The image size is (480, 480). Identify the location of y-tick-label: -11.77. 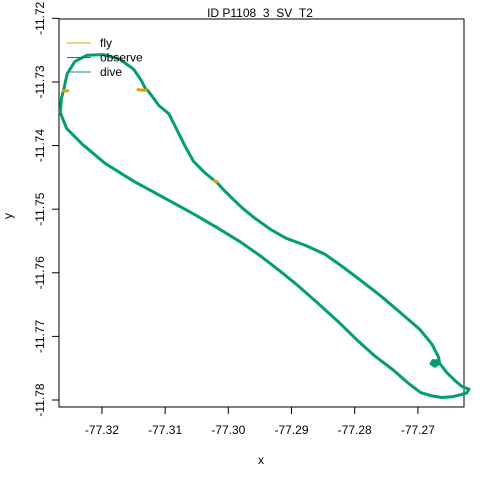
(40, 336).